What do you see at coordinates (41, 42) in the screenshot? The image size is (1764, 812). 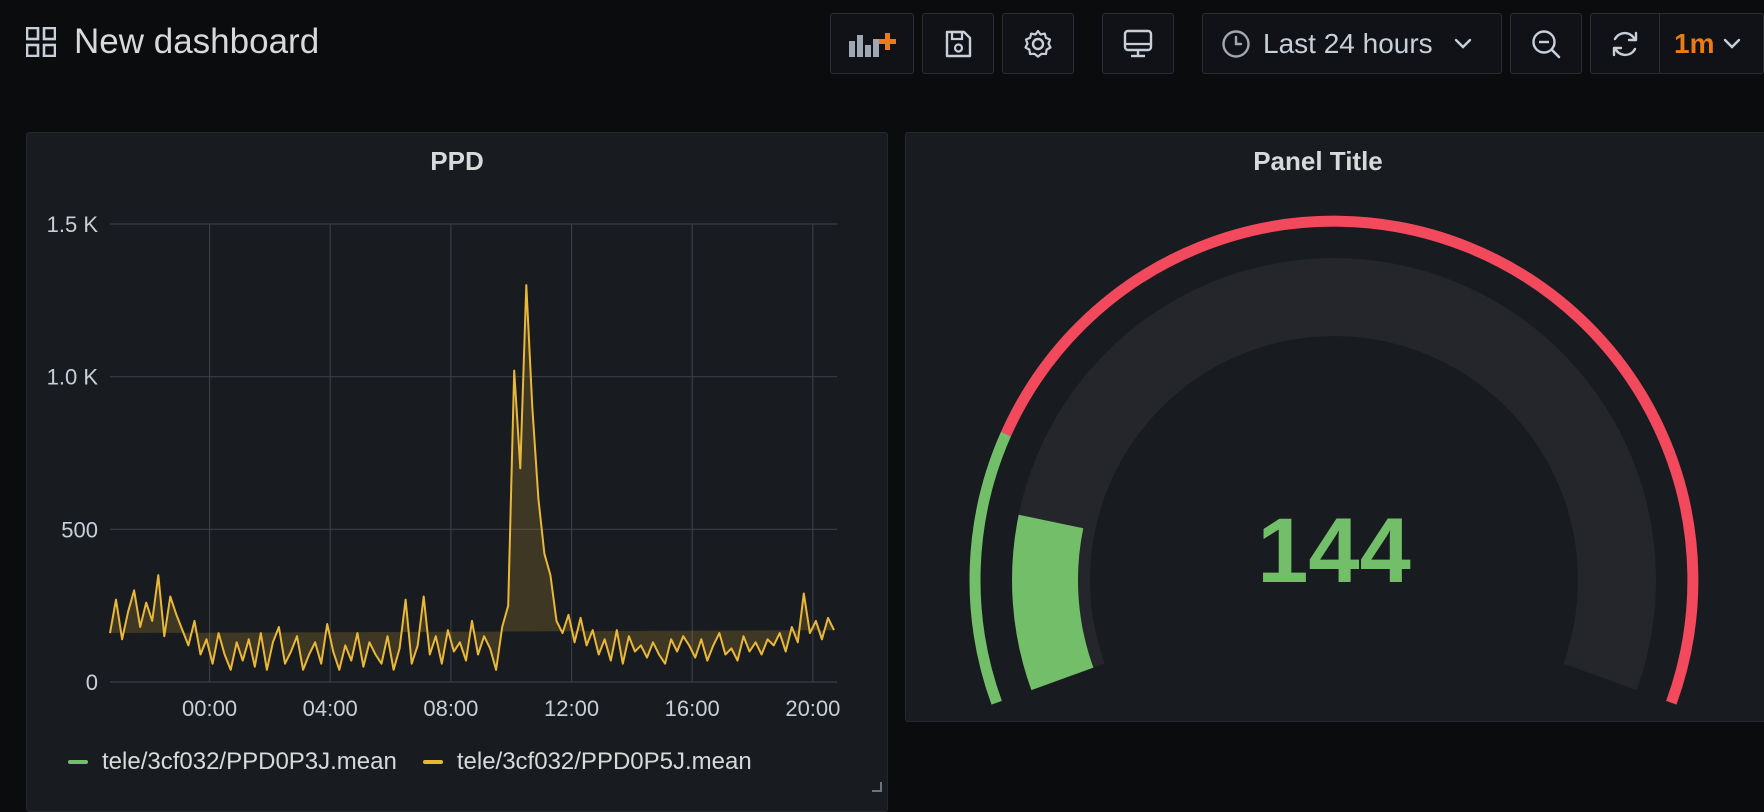 I see `dashboard-grid-icon` at bounding box center [41, 42].